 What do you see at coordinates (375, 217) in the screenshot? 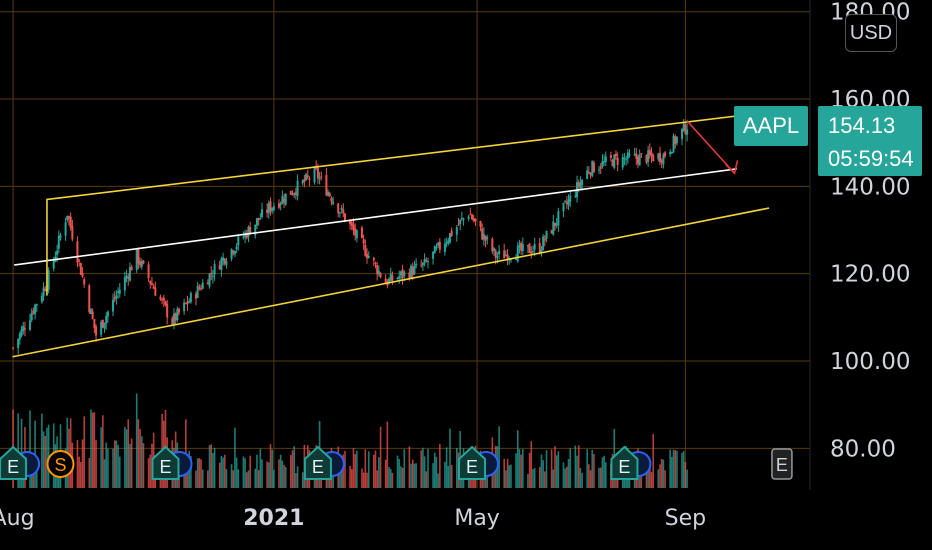
I see `channel-mid-line` at bounding box center [375, 217].